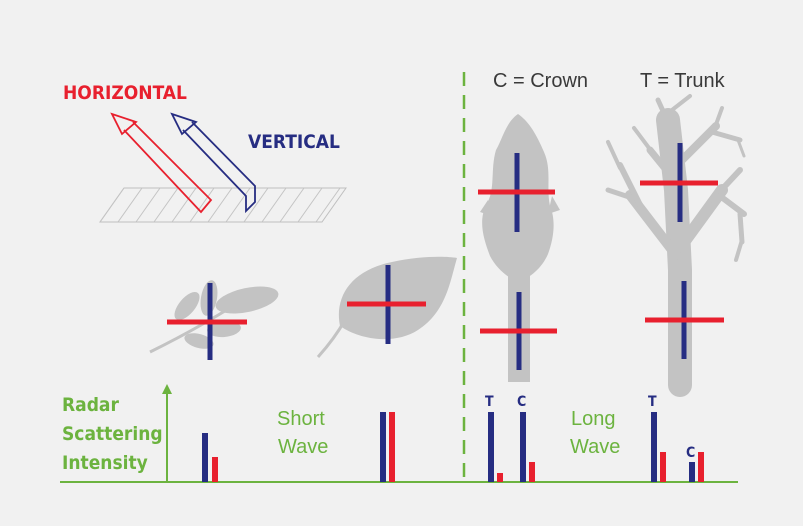 The image size is (803, 526). What do you see at coordinates (692, 472) in the screenshot?
I see `bar-bare-crown-vertical` at bounding box center [692, 472].